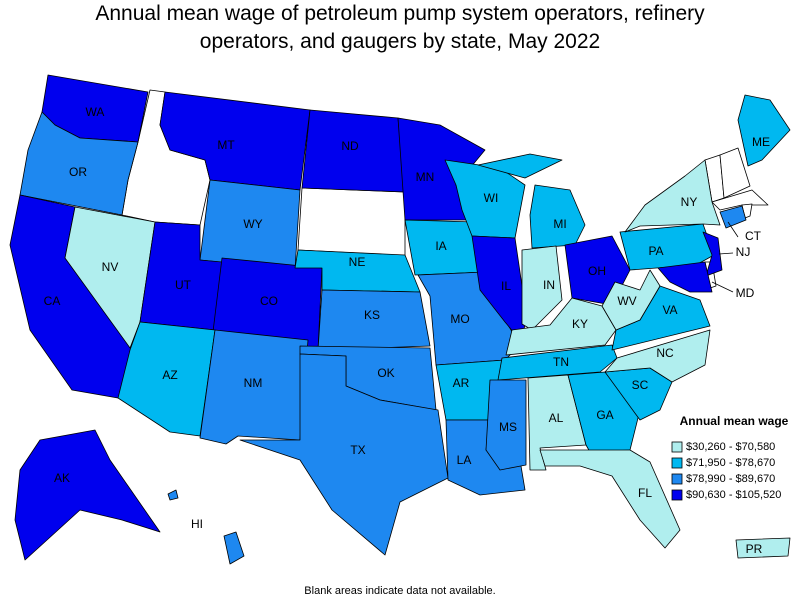 This screenshot has height=600, width=800. I want to click on state-label: GA, so click(604, 415).